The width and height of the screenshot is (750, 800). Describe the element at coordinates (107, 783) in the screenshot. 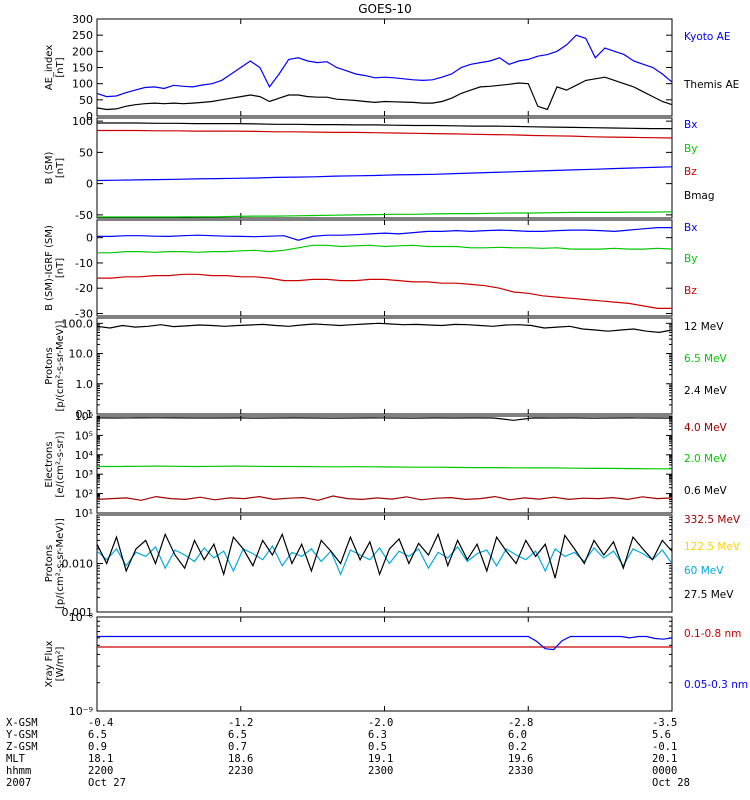

I see `orbit-value: Oct 27` at that location.